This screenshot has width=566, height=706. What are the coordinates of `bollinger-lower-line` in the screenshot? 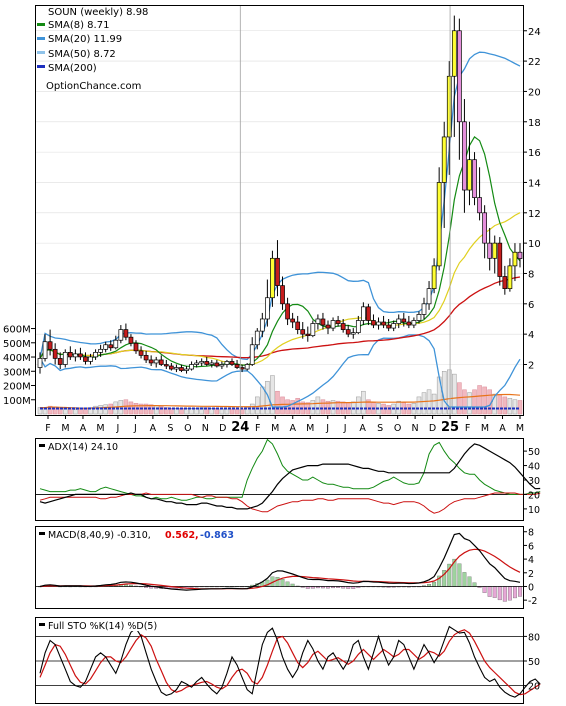 It's located at (280, 371).